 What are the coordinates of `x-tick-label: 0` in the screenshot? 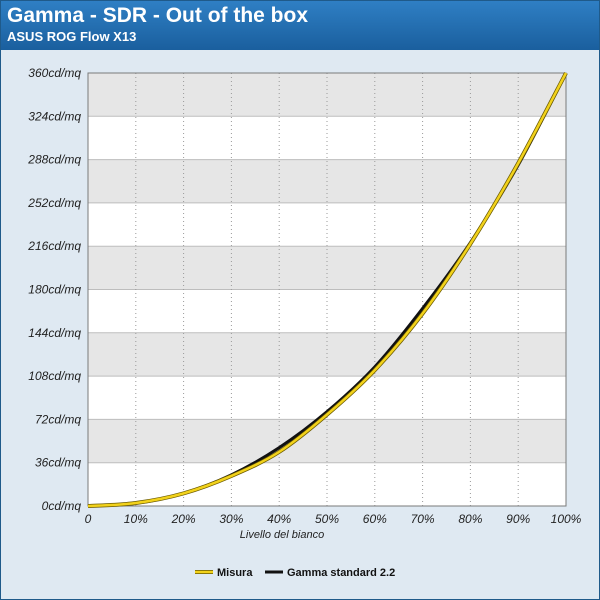 It's located at (88, 519).